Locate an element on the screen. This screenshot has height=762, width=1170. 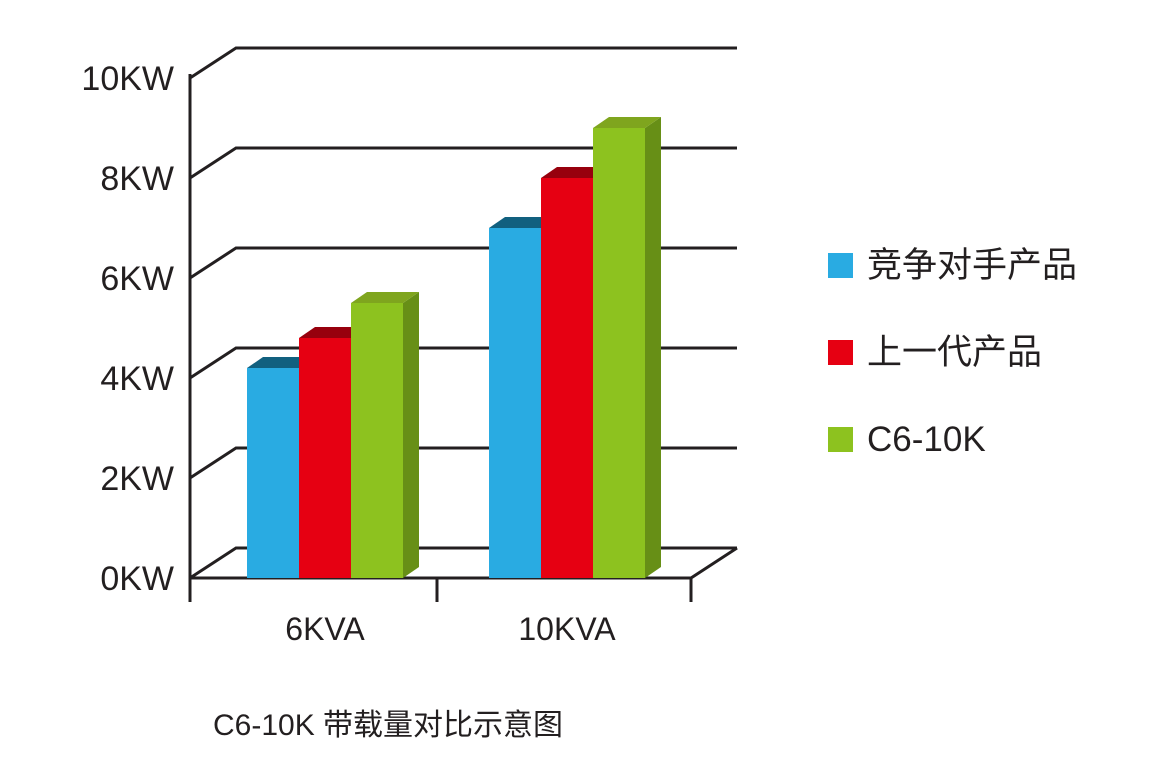
bar-6KVA-s2 is located at coordinates (385, 435).